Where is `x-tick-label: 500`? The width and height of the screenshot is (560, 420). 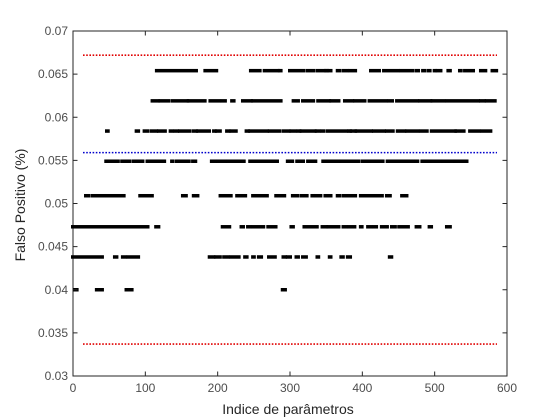
x-tick-label: 500 is located at coordinates (435, 388).